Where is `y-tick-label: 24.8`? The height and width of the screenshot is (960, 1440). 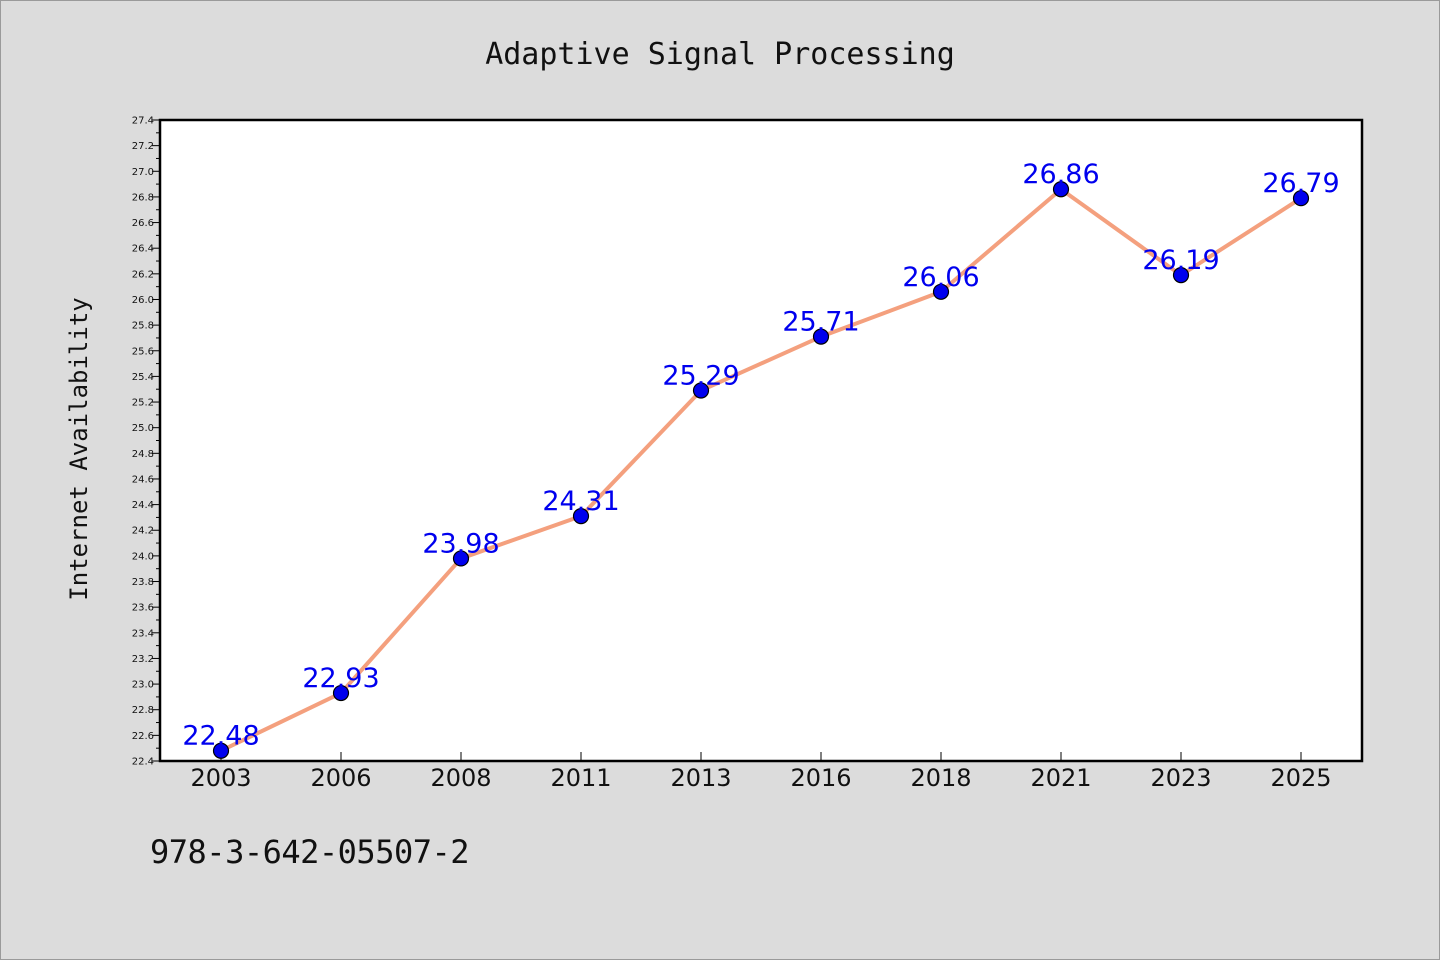 y-tick-label: 24.8 is located at coordinates (143, 454).